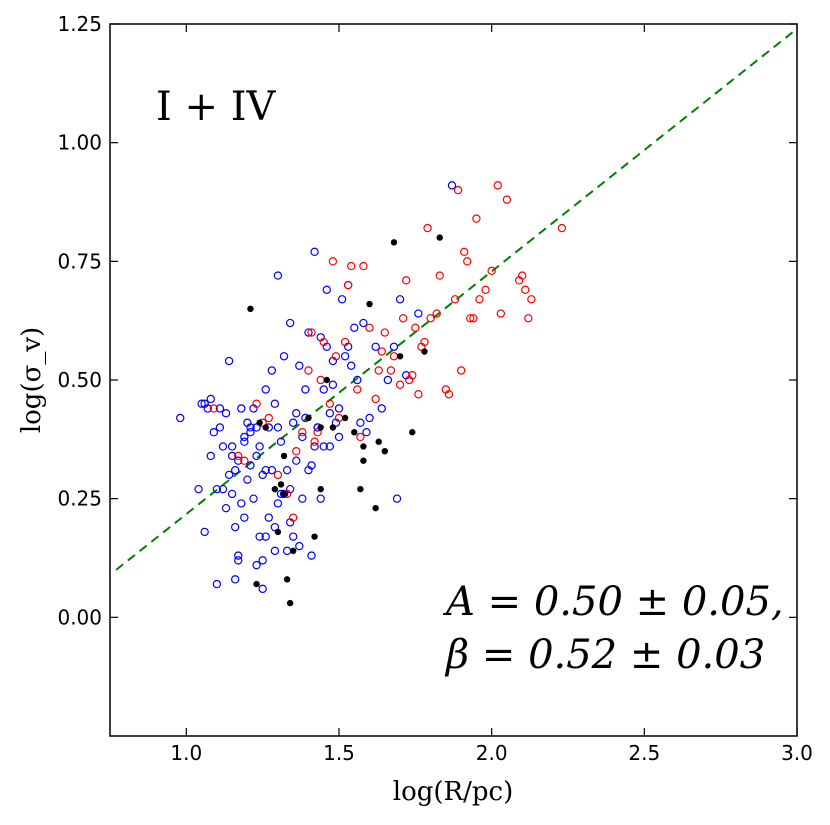 Image resolution: width=830 pixels, height=825 pixels. What do you see at coordinates (186, 753) in the screenshot?
I see `x-tick-label: 1.0` at bounding box center [186, 753].